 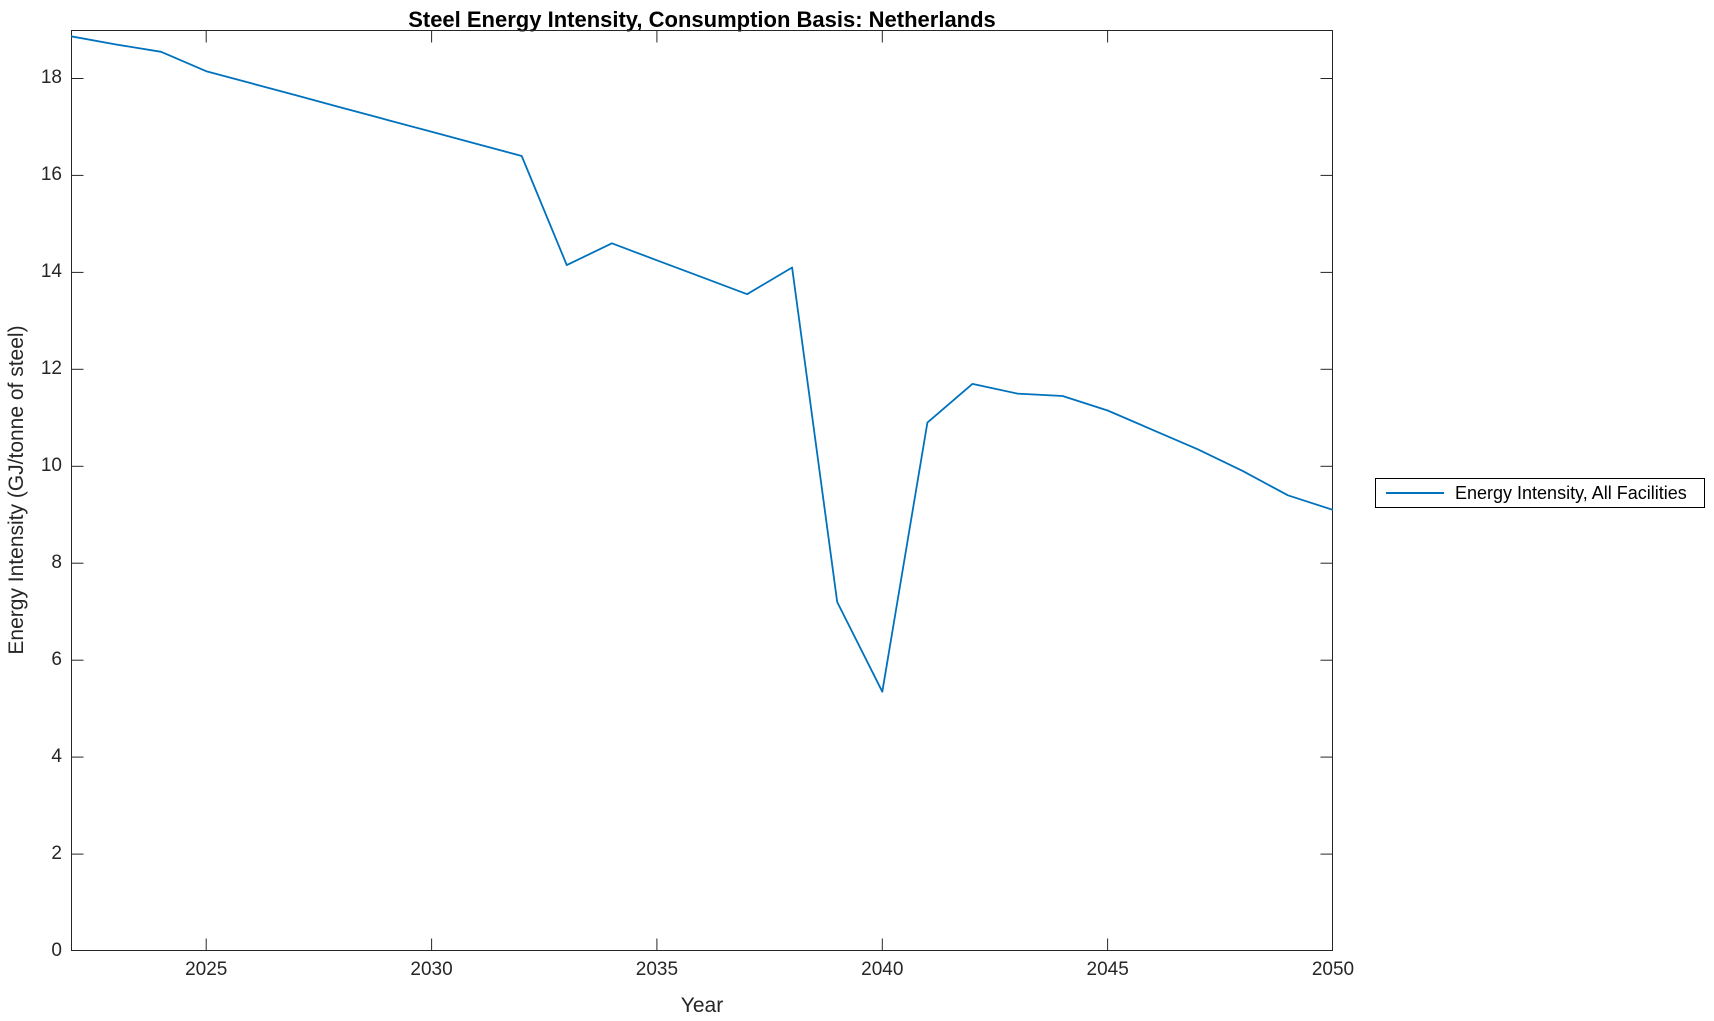 What do you see at coordinates (882, 969) in the screenshot?
I see `x-tick-label: 2040` at bounding box center [882, 969].